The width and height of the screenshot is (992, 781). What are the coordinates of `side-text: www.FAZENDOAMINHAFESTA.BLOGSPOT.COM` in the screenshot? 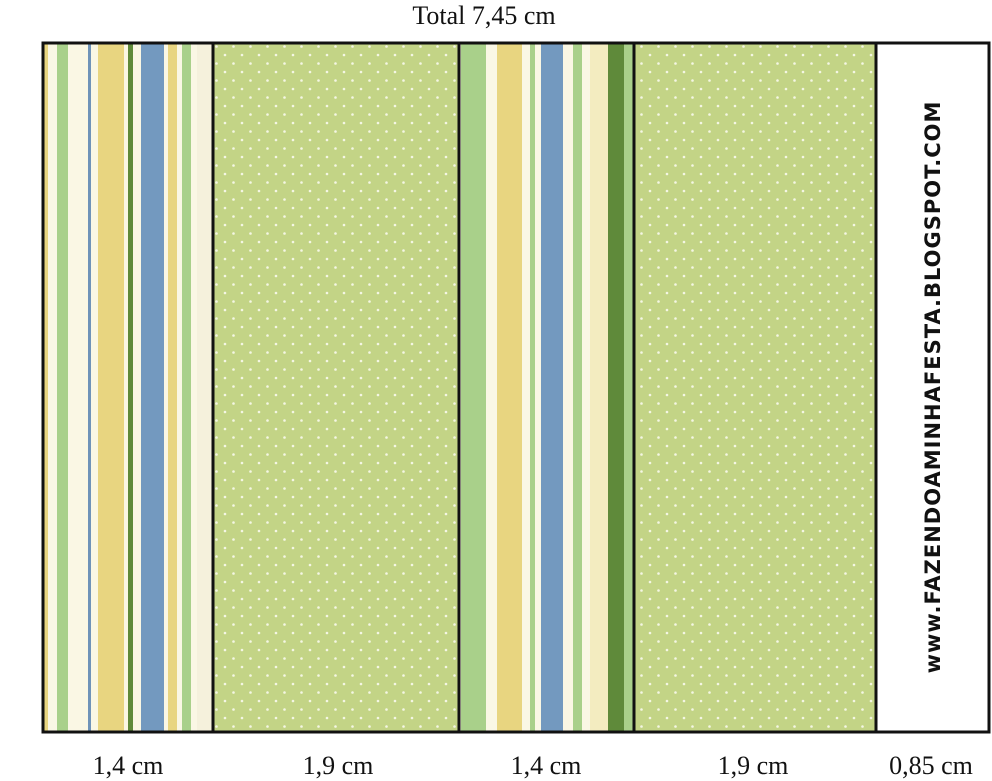 It's located at (933, 387).